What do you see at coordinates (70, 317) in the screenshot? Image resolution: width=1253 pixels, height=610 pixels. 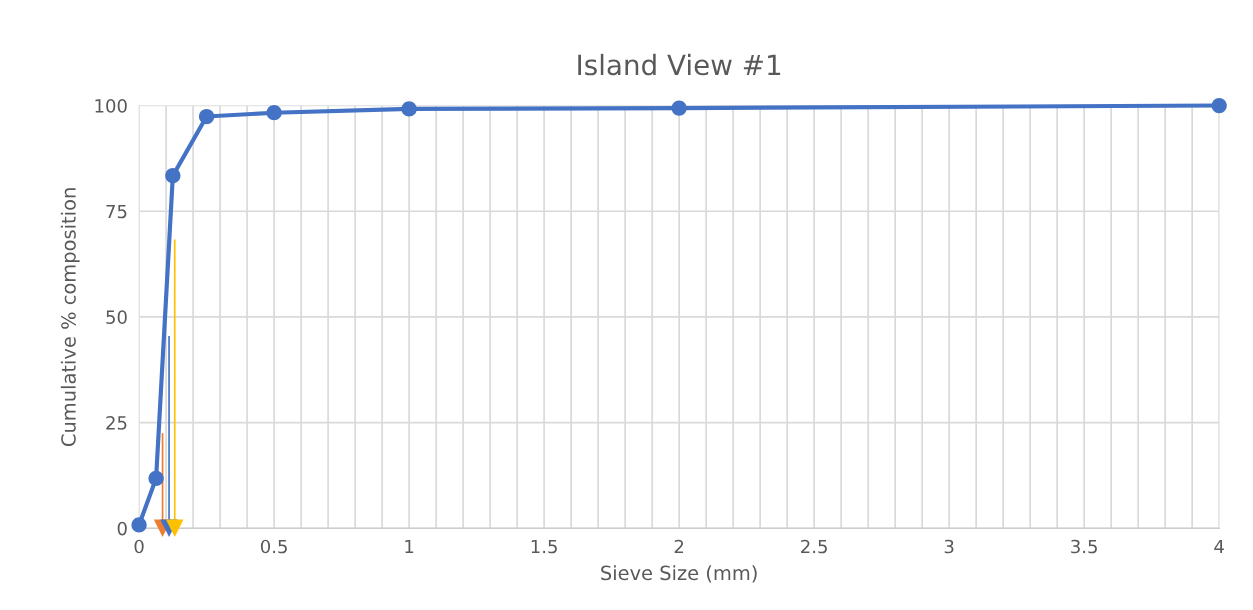 I see `y-axis-title: Cumulative % composition` at bounding box center [70, 317].